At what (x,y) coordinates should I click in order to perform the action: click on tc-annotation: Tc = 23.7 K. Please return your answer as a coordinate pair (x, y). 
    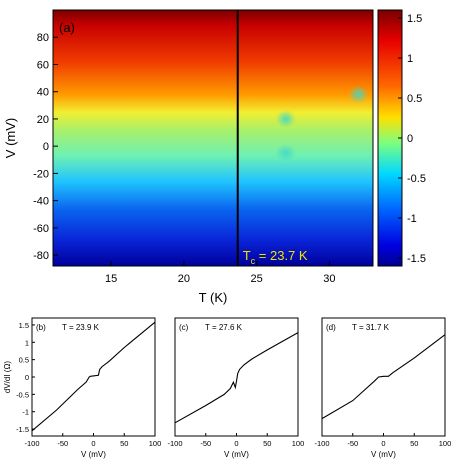
    Looking at the image, I should click on (275, 257).